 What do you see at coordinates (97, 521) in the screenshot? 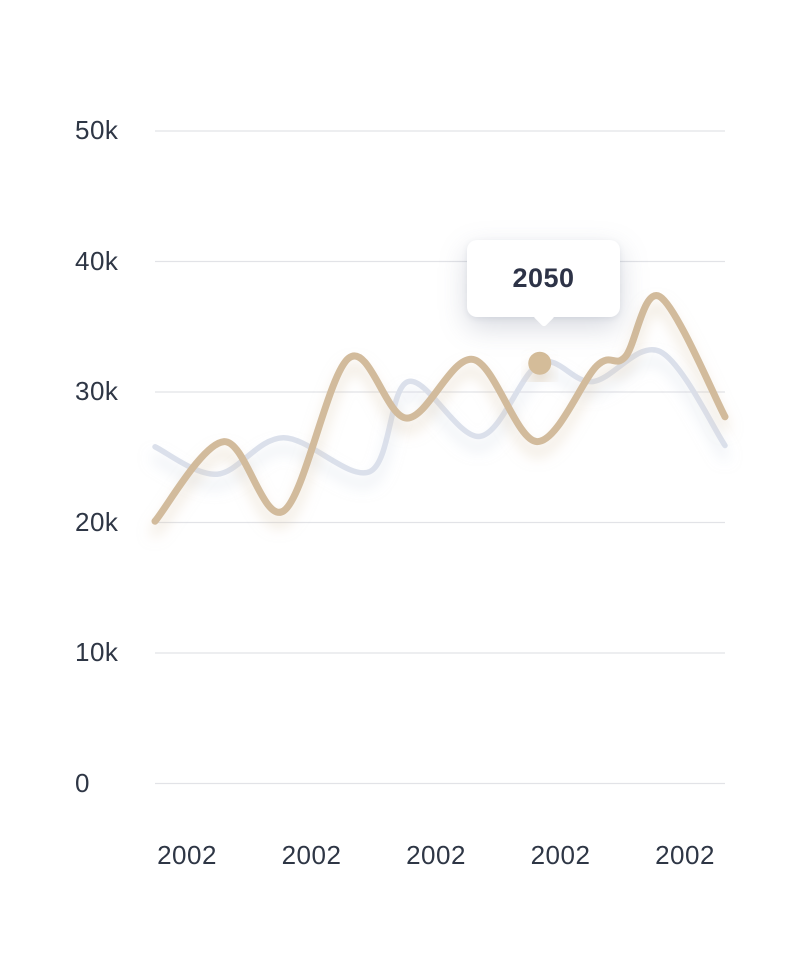
I see `y-tick-label: 20k` at bounding box center [97, 521].